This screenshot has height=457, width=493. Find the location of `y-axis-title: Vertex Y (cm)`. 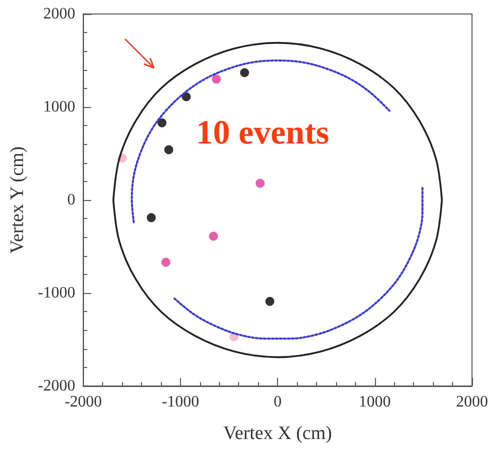

y-axis-title: Vertex Y (cm) is located at coordinates (17, 200).